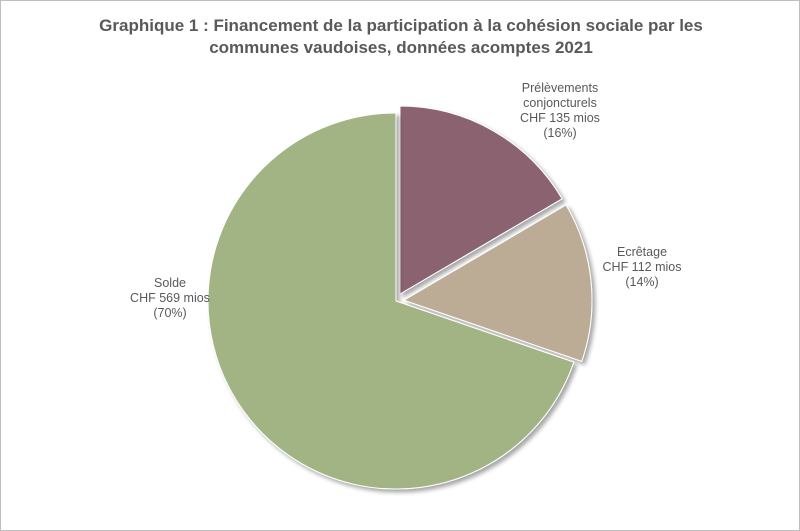 The width and height of the screenshot is (800, 531). I want to click on slice-label-line: Prélèvements, so click(560, 88).